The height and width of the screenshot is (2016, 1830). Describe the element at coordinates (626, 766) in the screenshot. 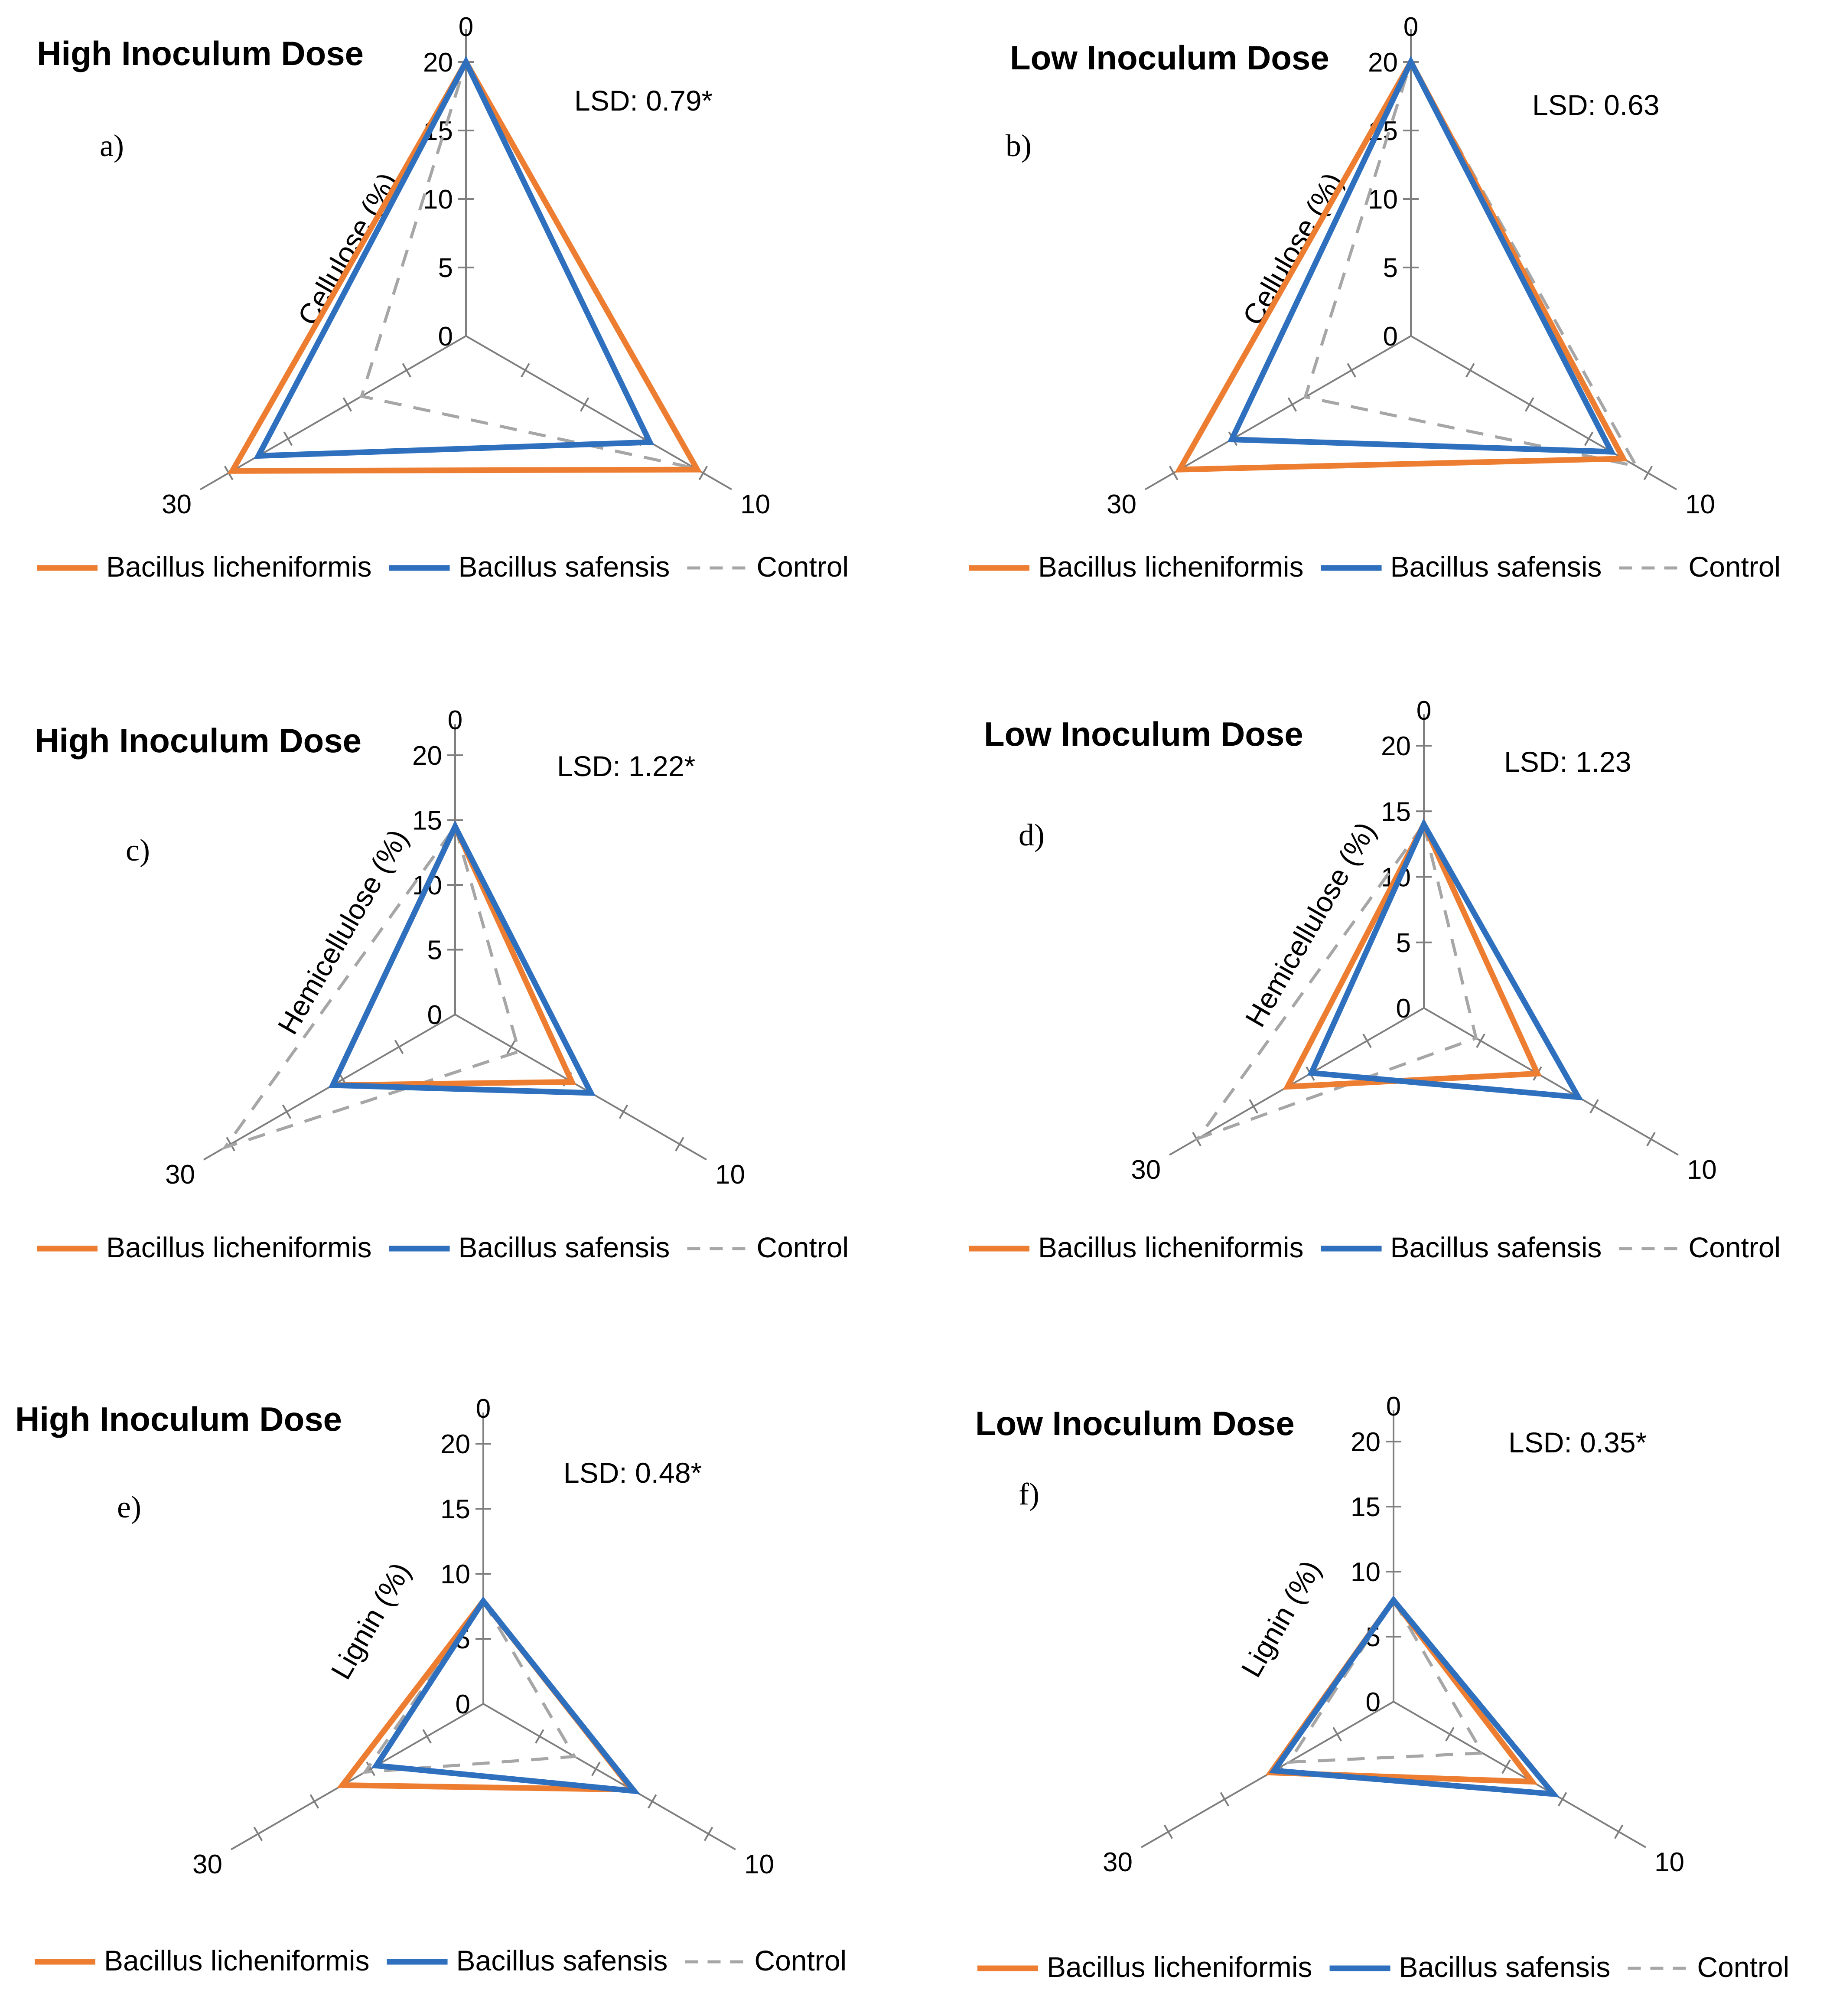

I see `lsd-annotation: LSD: 1.22*` at that location.